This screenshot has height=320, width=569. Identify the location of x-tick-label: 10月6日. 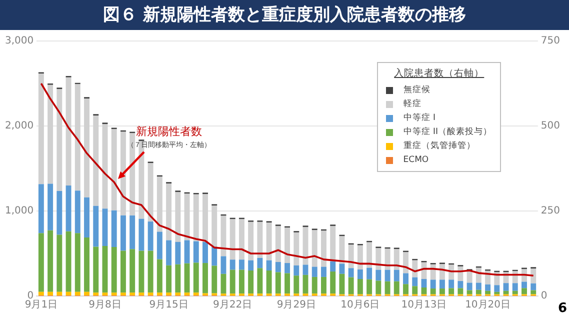
(360, 305).